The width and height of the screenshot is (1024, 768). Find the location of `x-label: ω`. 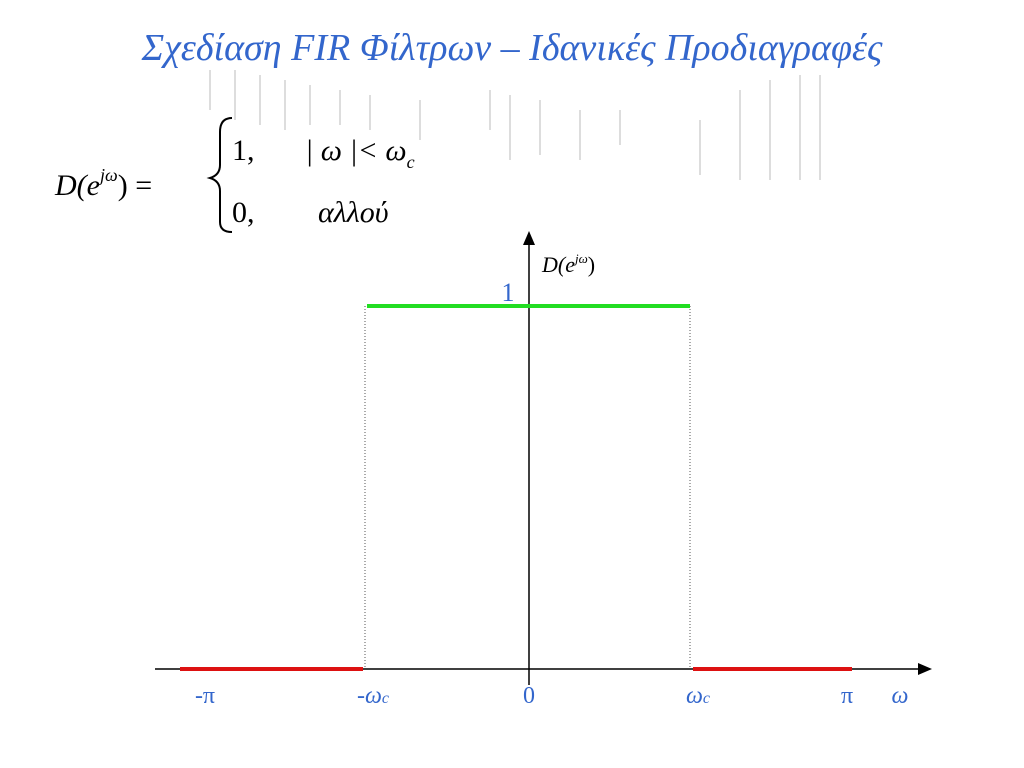

x-label: ω is located at coordinates (900, 696).